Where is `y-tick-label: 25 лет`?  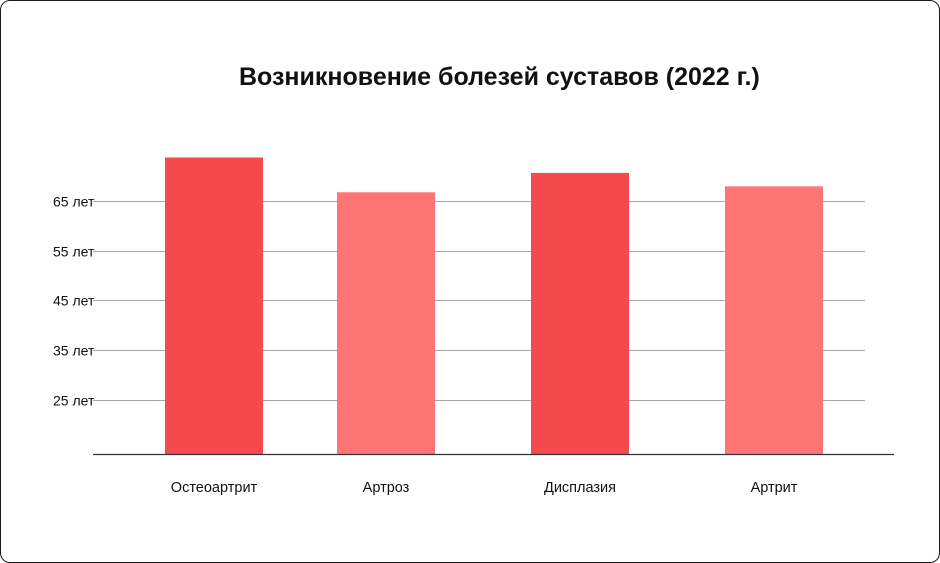
y-tick-label: 25 лет is located at coordinates (74, 401).